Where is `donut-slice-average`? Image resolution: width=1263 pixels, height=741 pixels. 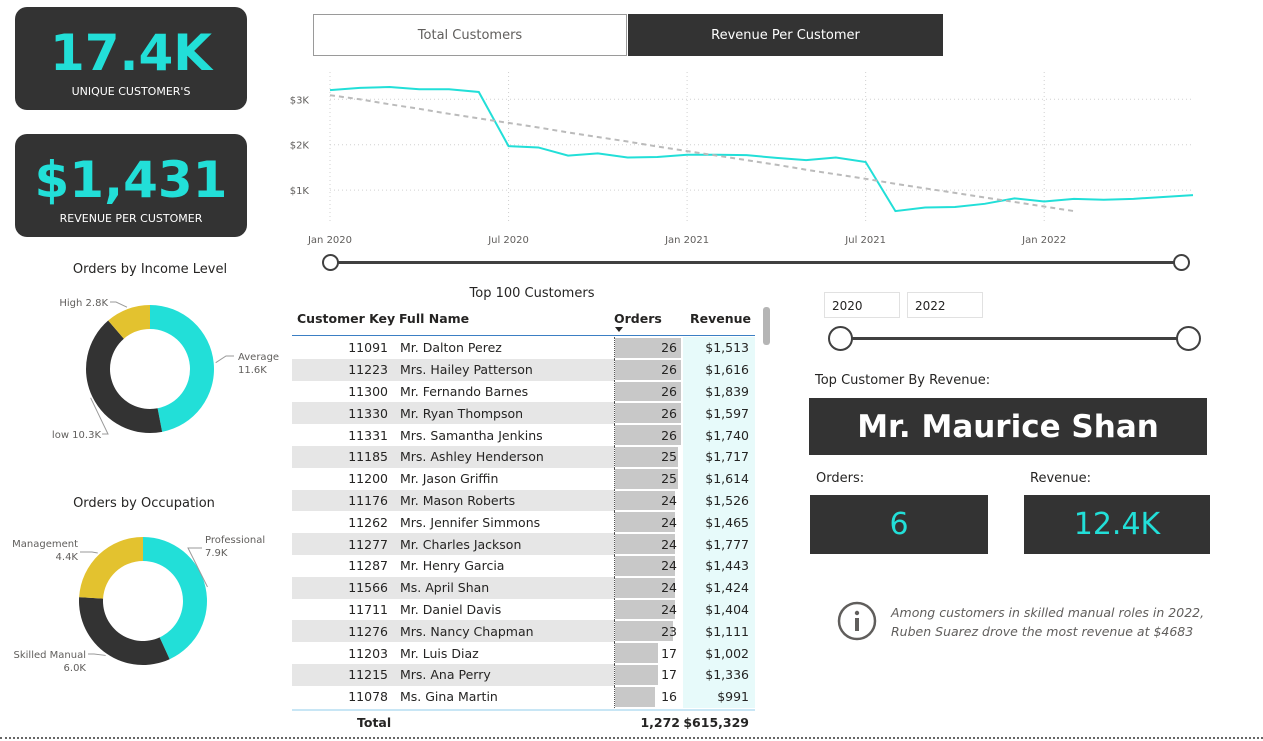 donut-slice-average is located at coordinates (182, 368).